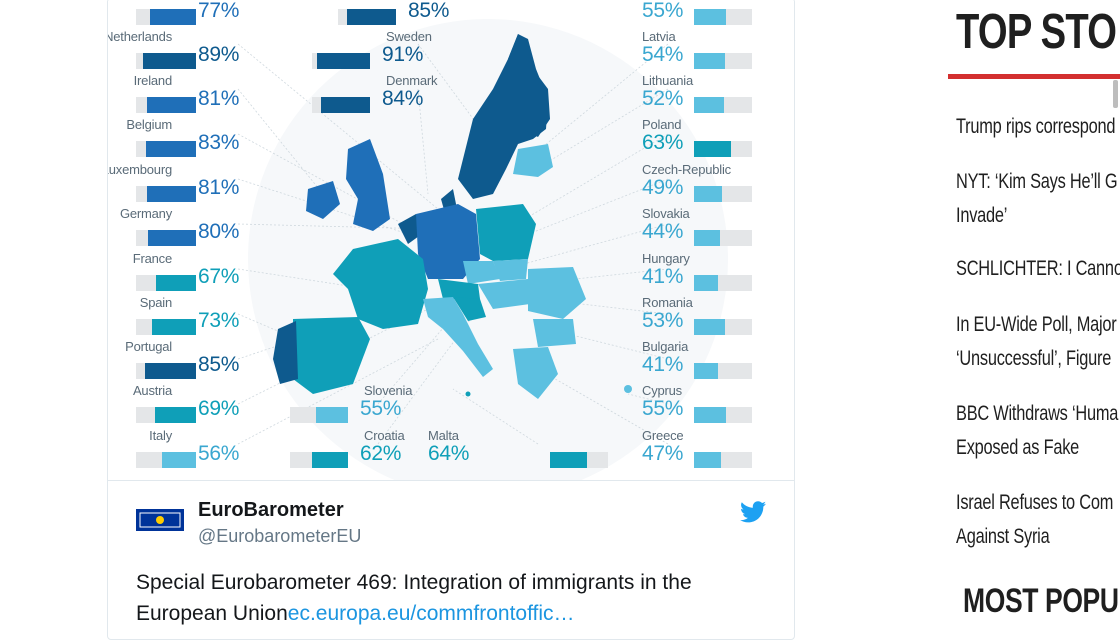 This screenshot has height=640, width=1120. Describe the element at coordinates (1041, 601) in the screenshot. I see `most-popular-heading: MOST POPUL` at that location.